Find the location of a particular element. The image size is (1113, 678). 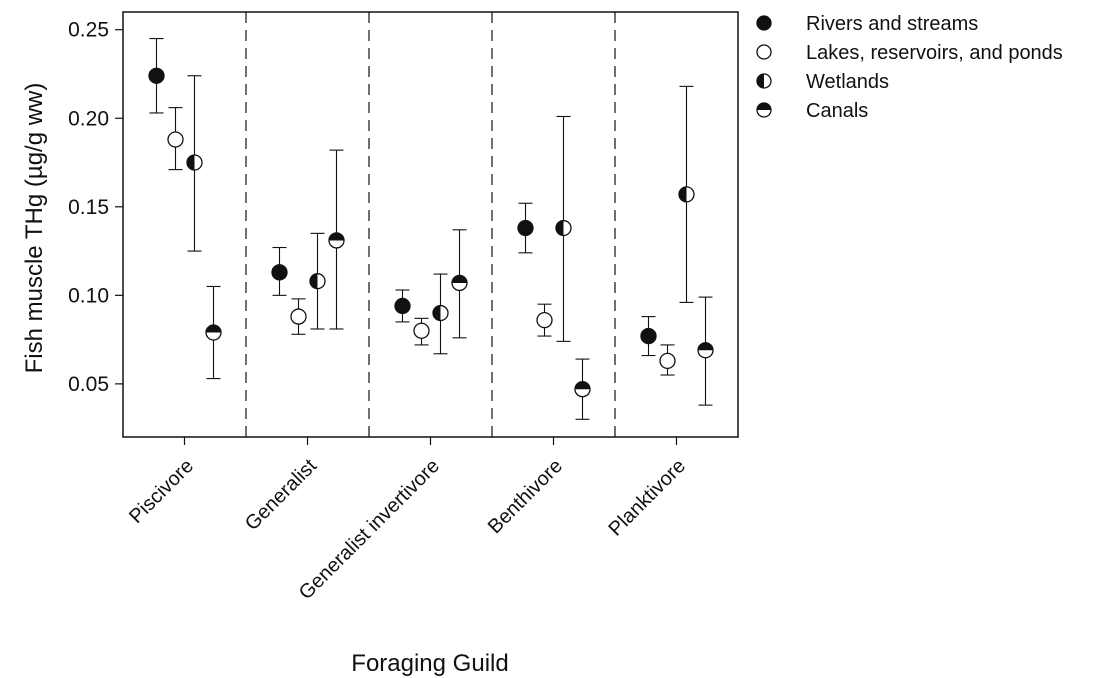

legend-label: Rivers and streams is located at coordinates (892, 24).